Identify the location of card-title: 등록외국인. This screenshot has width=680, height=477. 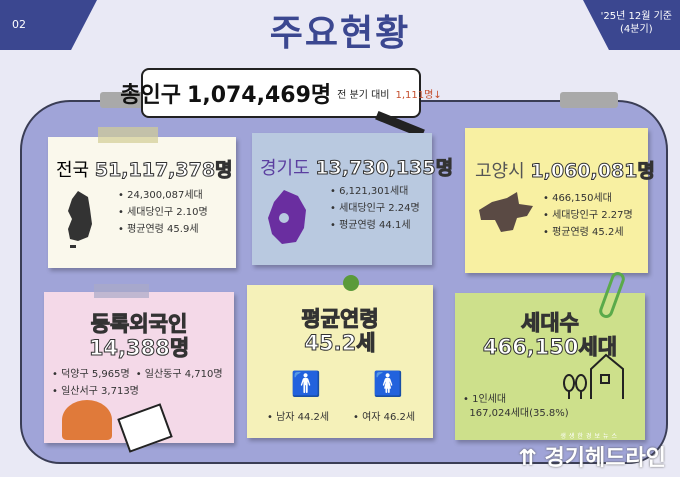
(139, 324).